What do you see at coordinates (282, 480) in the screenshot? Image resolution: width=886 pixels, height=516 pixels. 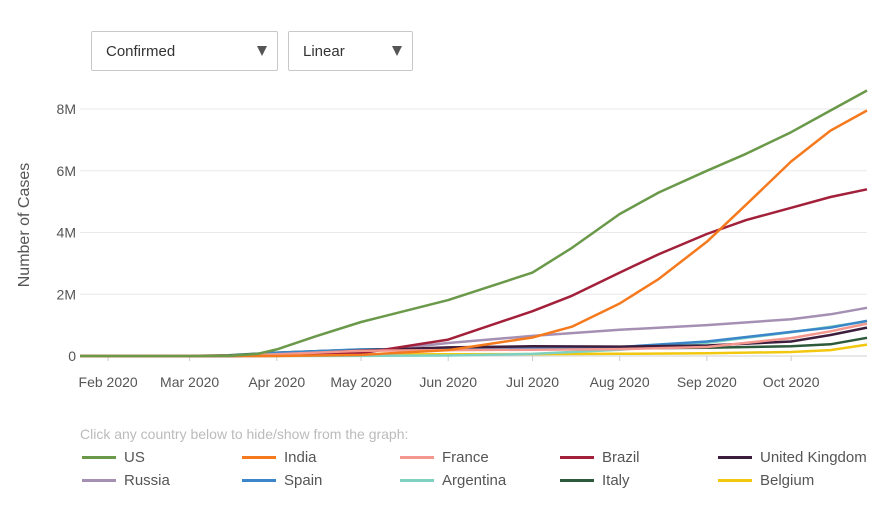 I see `legend-item-spain: Spain` at bounding box center [282, 480].